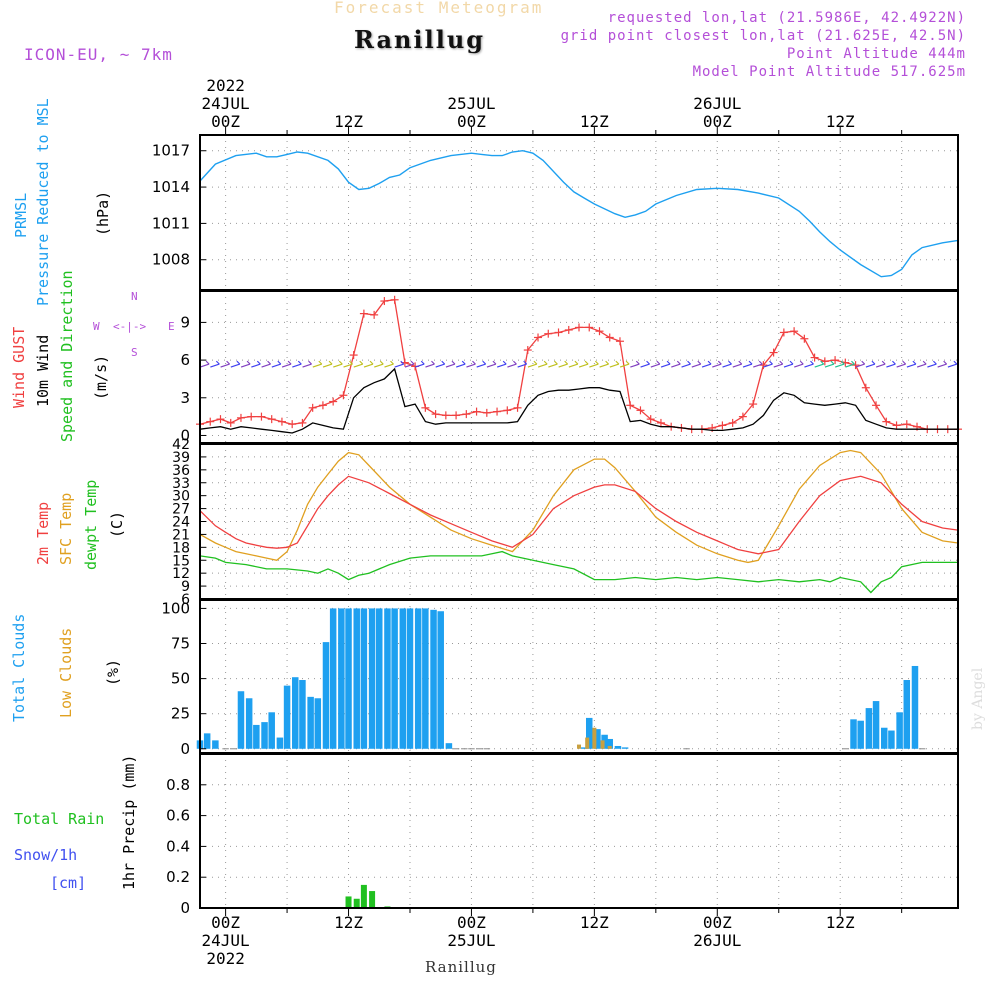 The width and height of the screenshot is (1000, 1000). What do you see at coordinates (471, 940) in the screenshot?
I see `time-label-line: 25JUL` at bounding box center [471, 940].